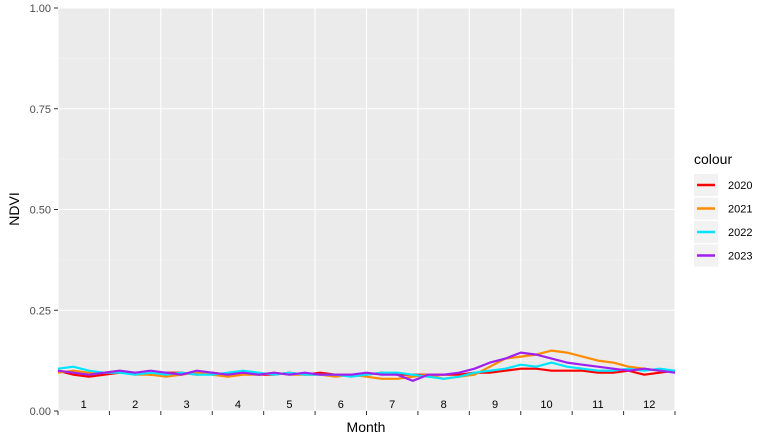 This screenshot has height=442, width=773. Describe the element at coordinates (366, 427) in the screenshot. I see `x-axis-title: Month` at that location.